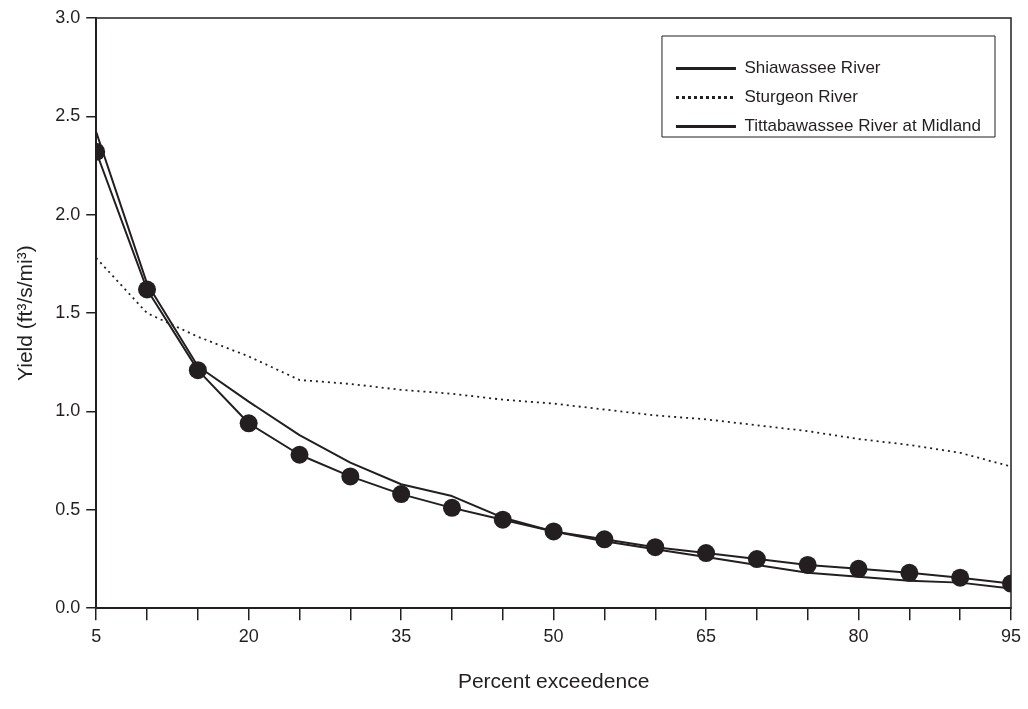  I want to click on y-tick-label: 2.5, so click(68, 115).